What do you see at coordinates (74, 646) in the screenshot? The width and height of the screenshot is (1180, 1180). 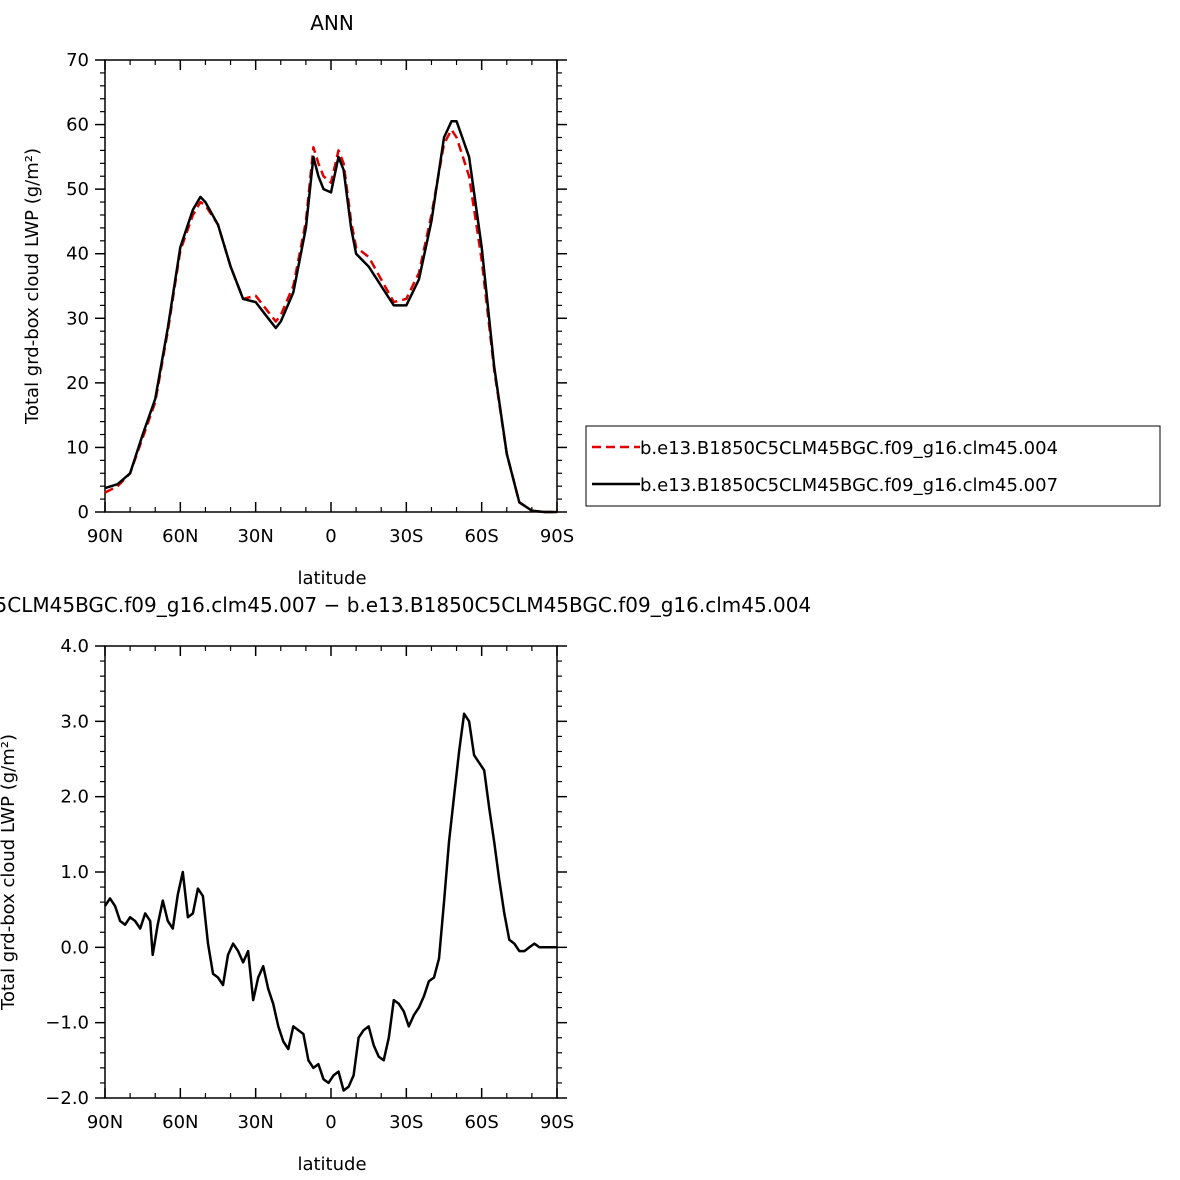 I see `y-tick-label: 4.0` at bounding box center [74, 646].